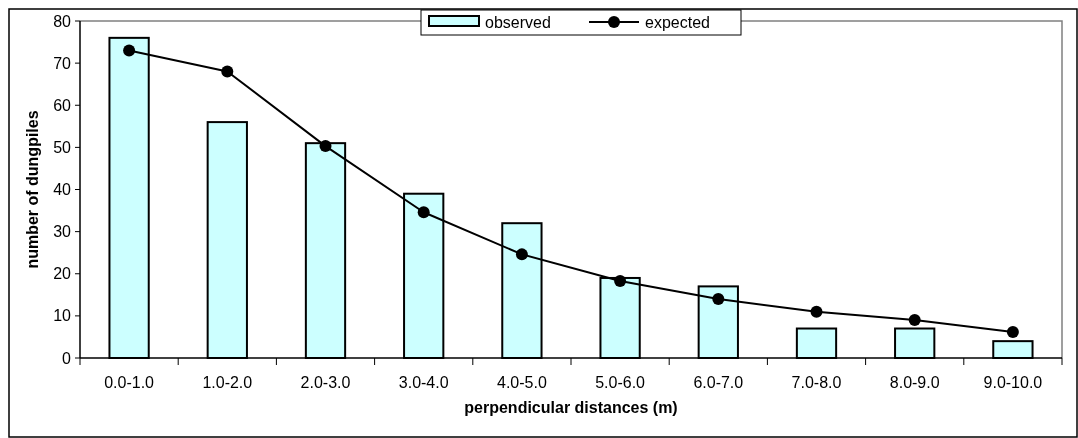 The image size is (1078, 438). What do you see at coordinates (62, 147) in the screenshot?
I see `y-tick-label: 50` at bounding box center [62, 147].